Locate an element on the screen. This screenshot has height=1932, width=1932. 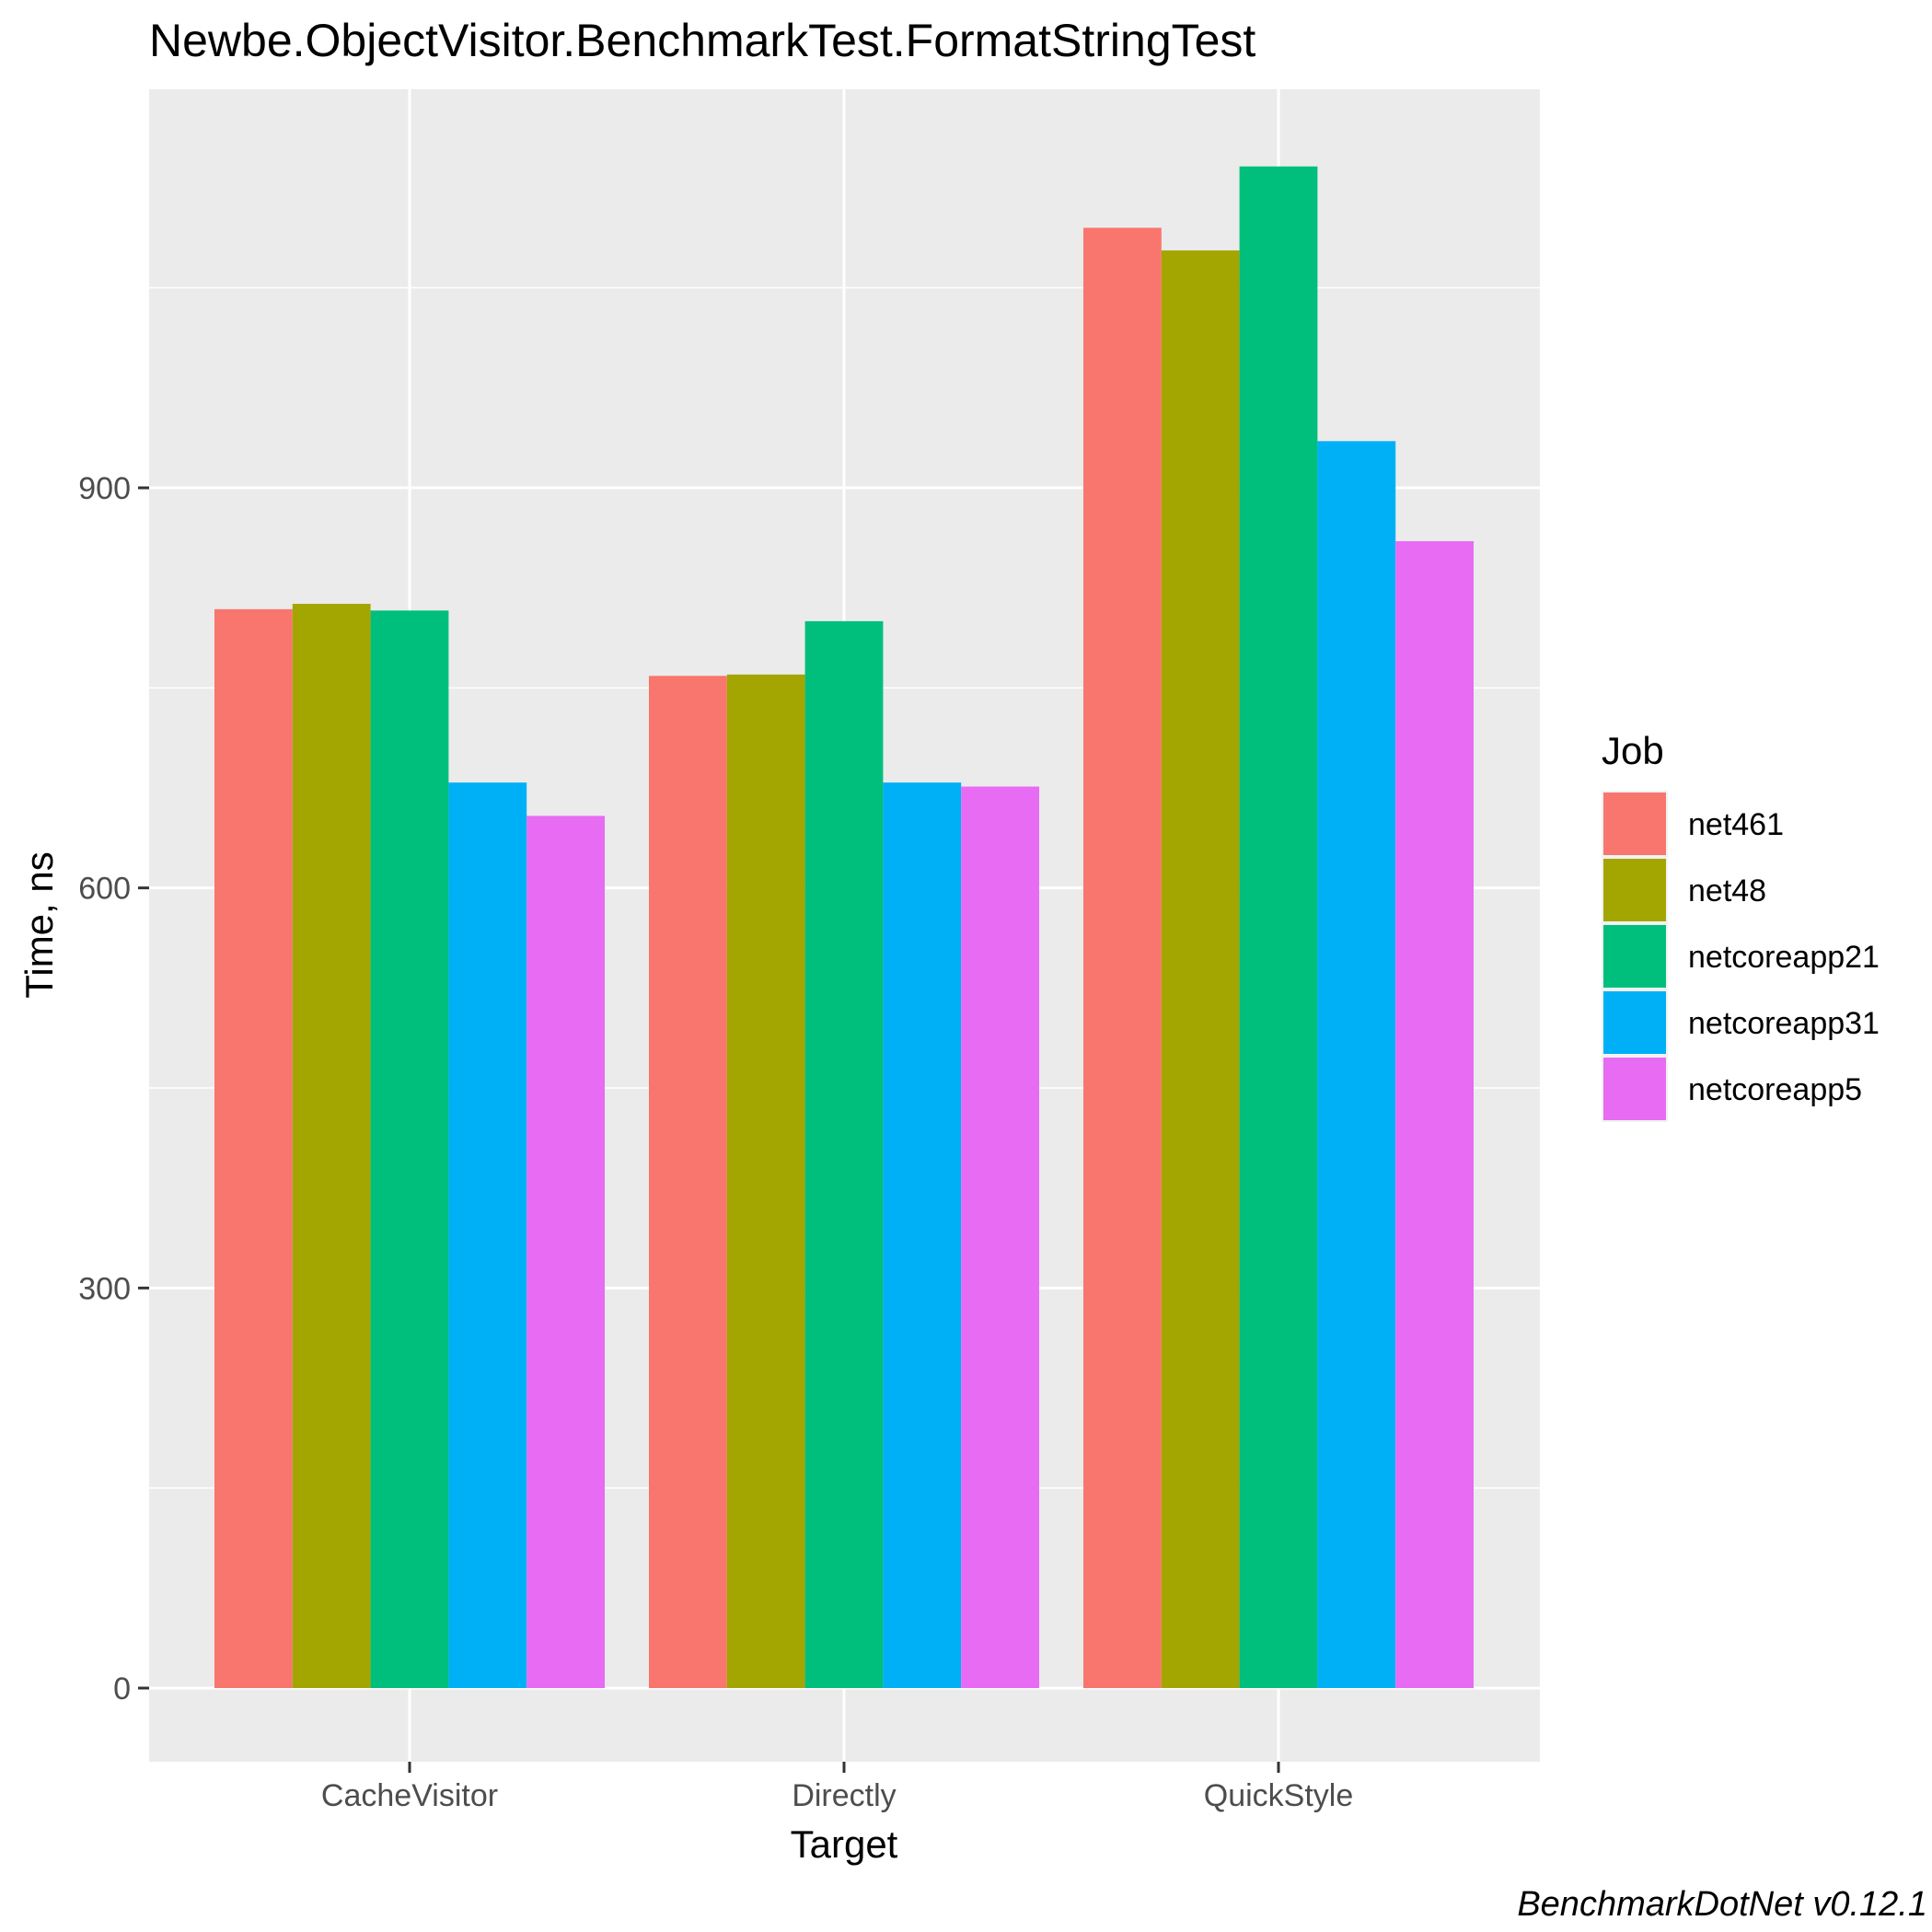
x-tick-label: CacheVisitor is located at coordinates (410, 1796).